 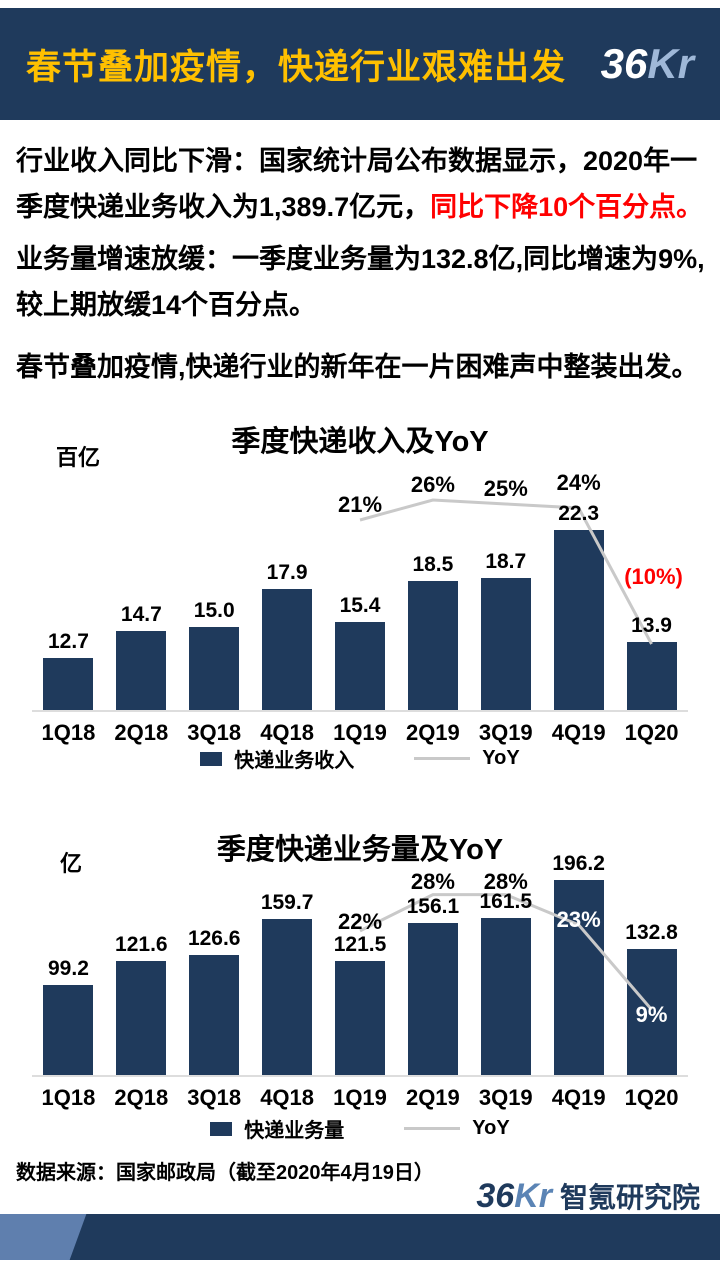 What do you see at coordinates (357, 184) in the screenshot?
I see `paragraph-revenue-body: 国家统计局公布数据显示，2020年一季度快递业务收入为1,389.7亿元，` at bounding box center [357, 184].